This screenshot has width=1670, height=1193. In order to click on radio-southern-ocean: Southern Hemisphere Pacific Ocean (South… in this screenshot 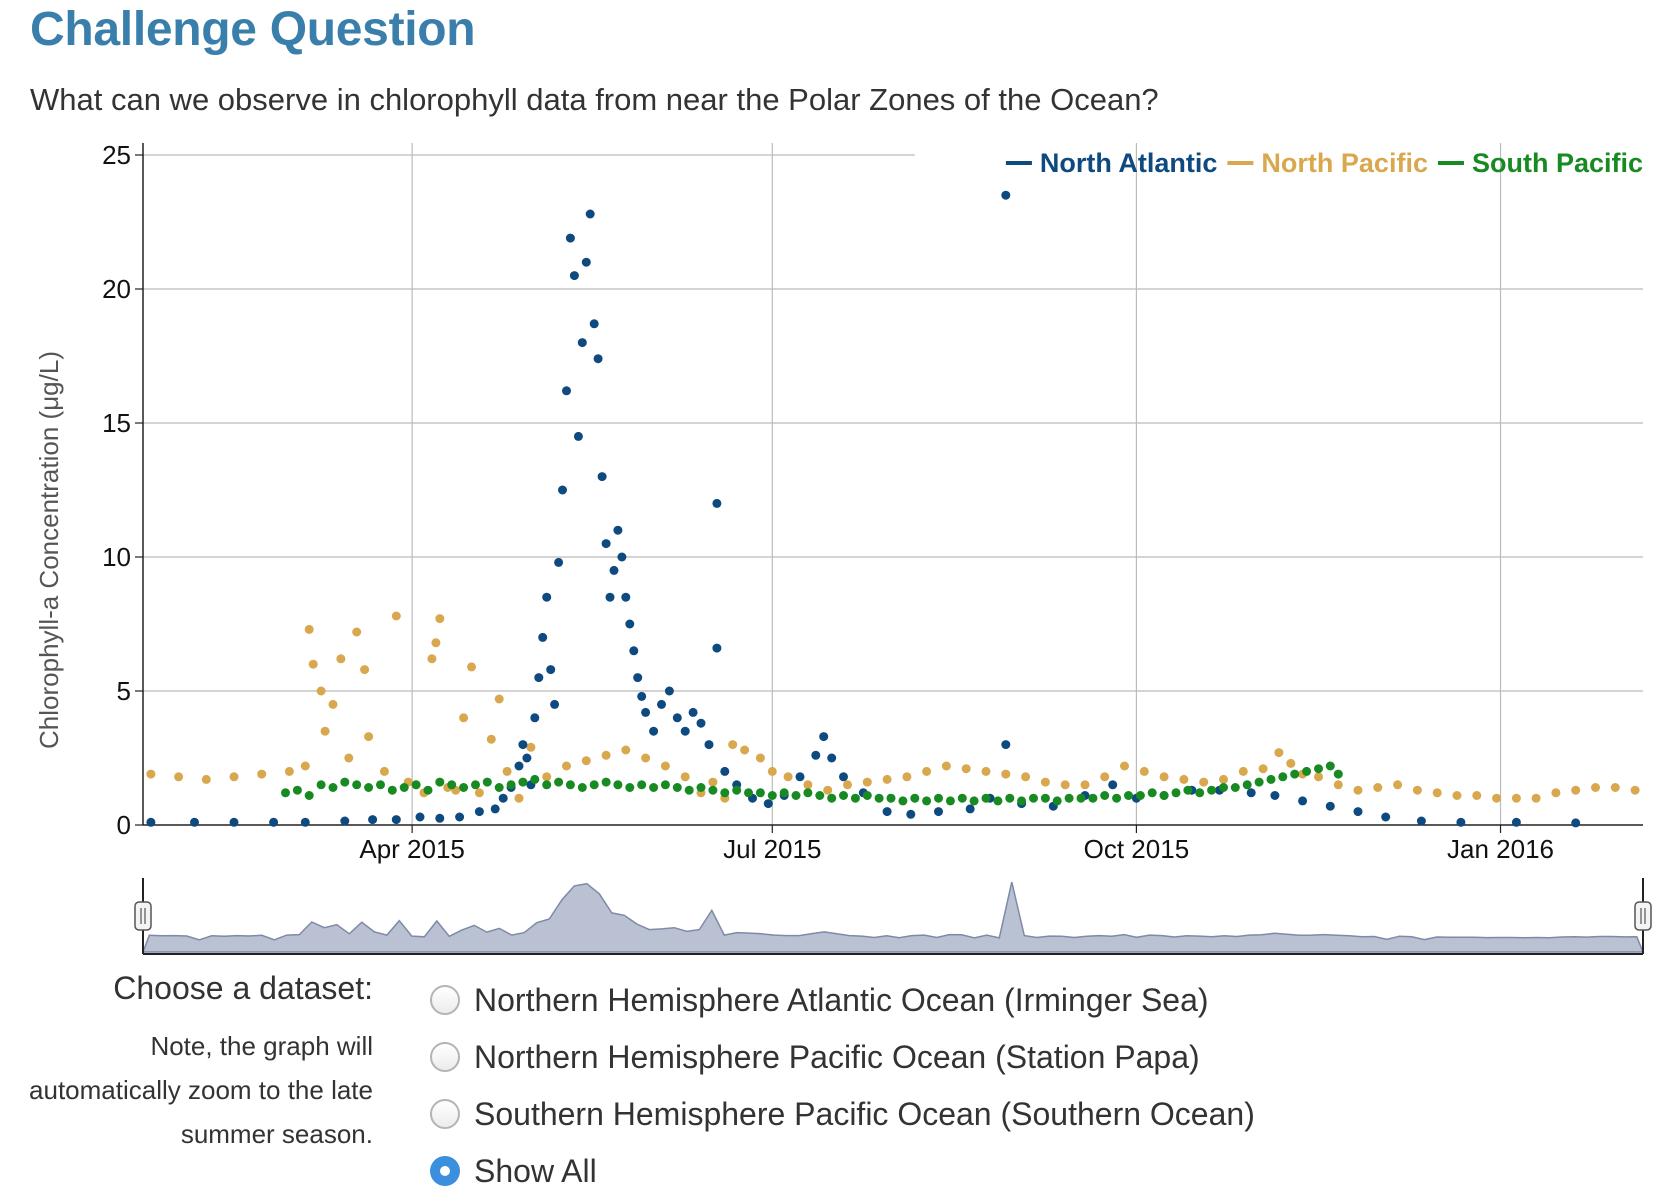, I will do `click(842, 1114)`.